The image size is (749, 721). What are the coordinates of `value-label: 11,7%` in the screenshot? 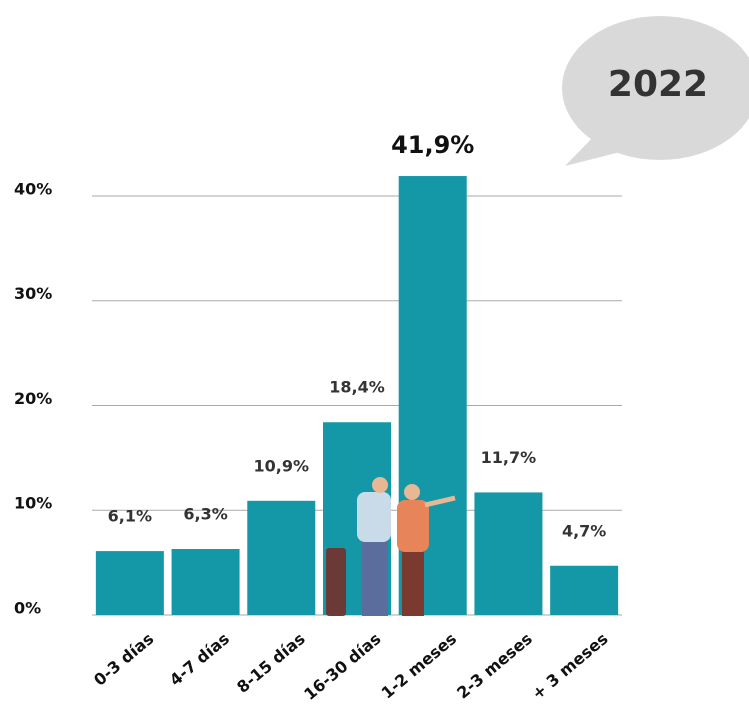 It's located at (509, 457).